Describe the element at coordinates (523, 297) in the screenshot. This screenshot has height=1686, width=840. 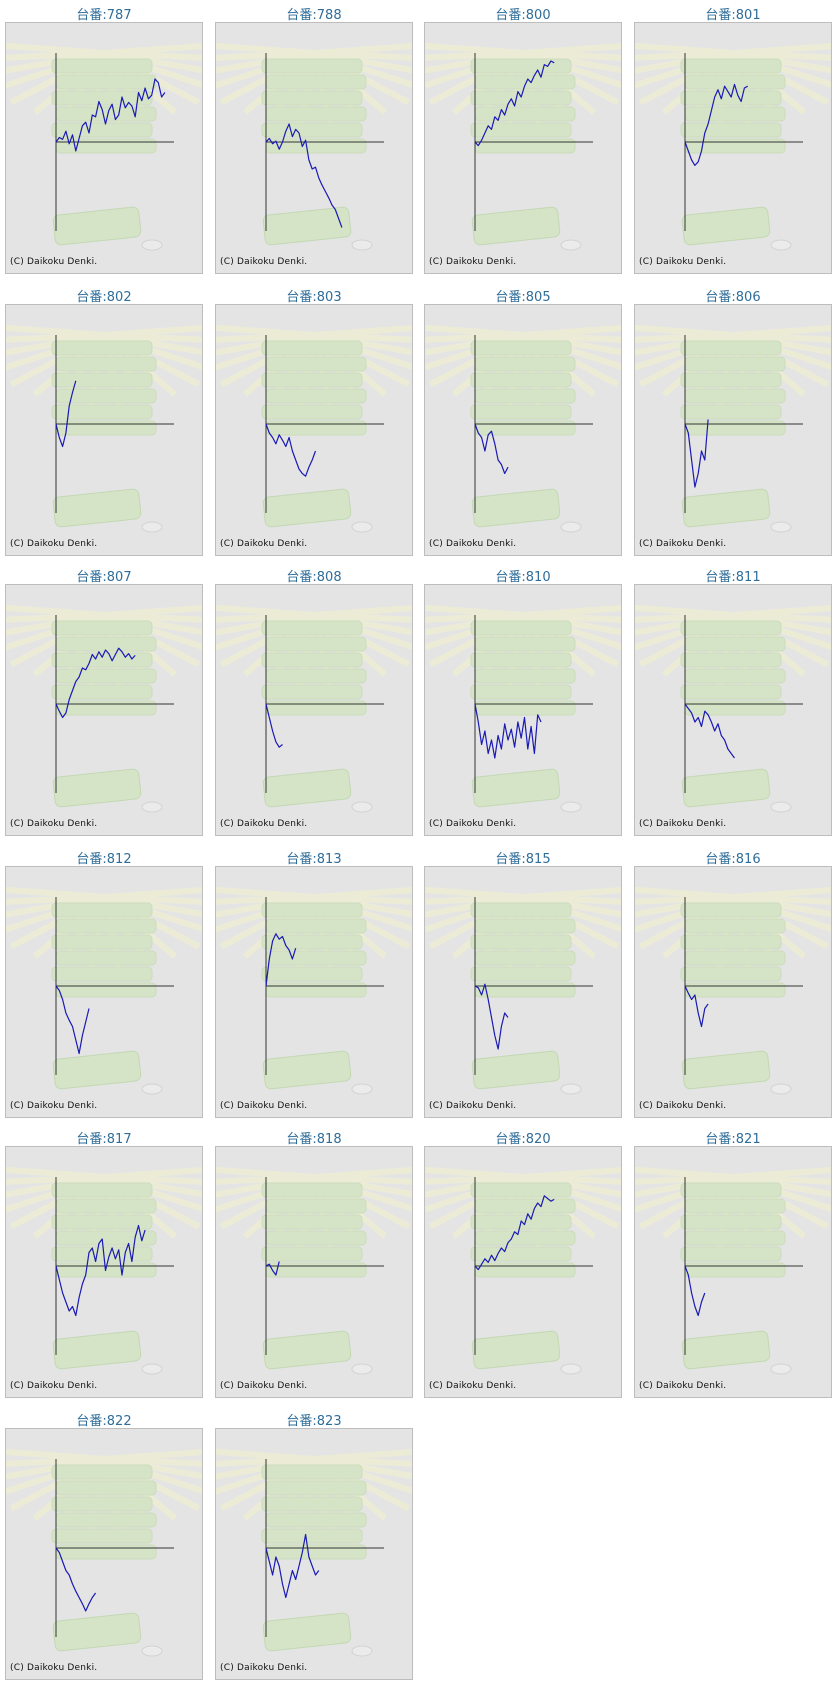
I see `chart-title: 台番:805` at that location.